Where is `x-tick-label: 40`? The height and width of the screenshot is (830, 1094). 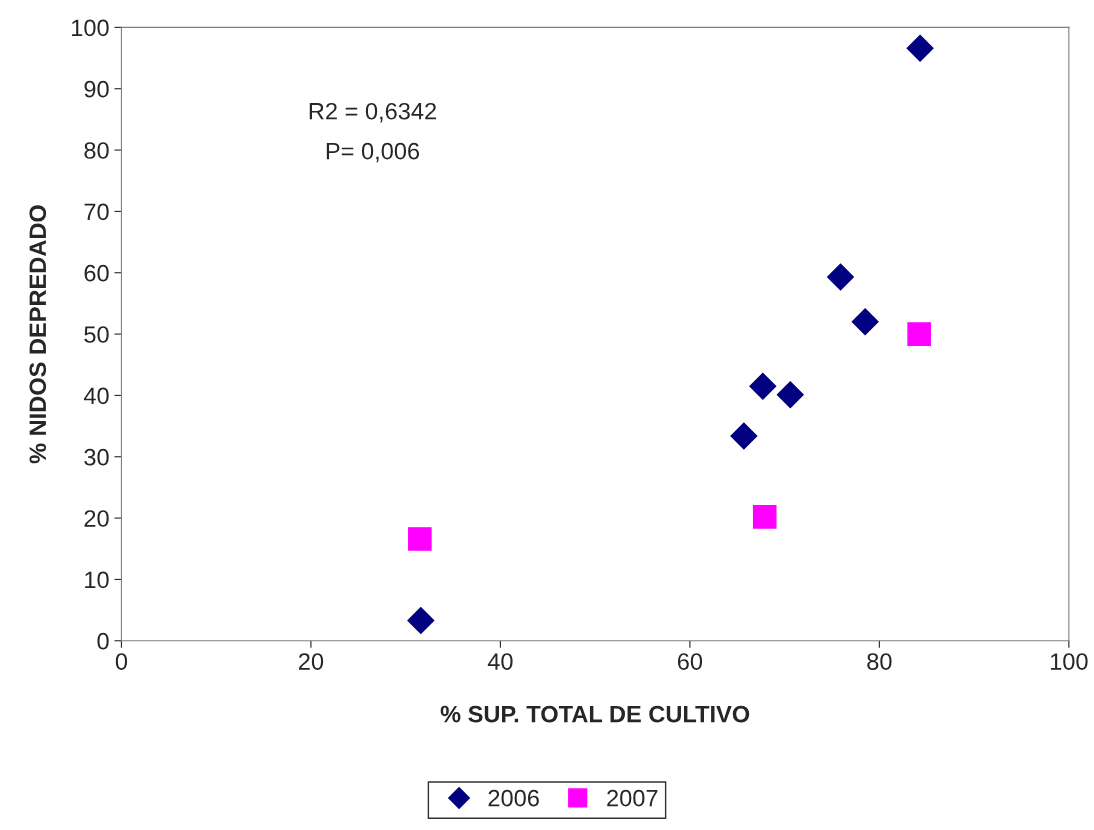
x-tick-label: 40 is located at coordinates (500, 661).